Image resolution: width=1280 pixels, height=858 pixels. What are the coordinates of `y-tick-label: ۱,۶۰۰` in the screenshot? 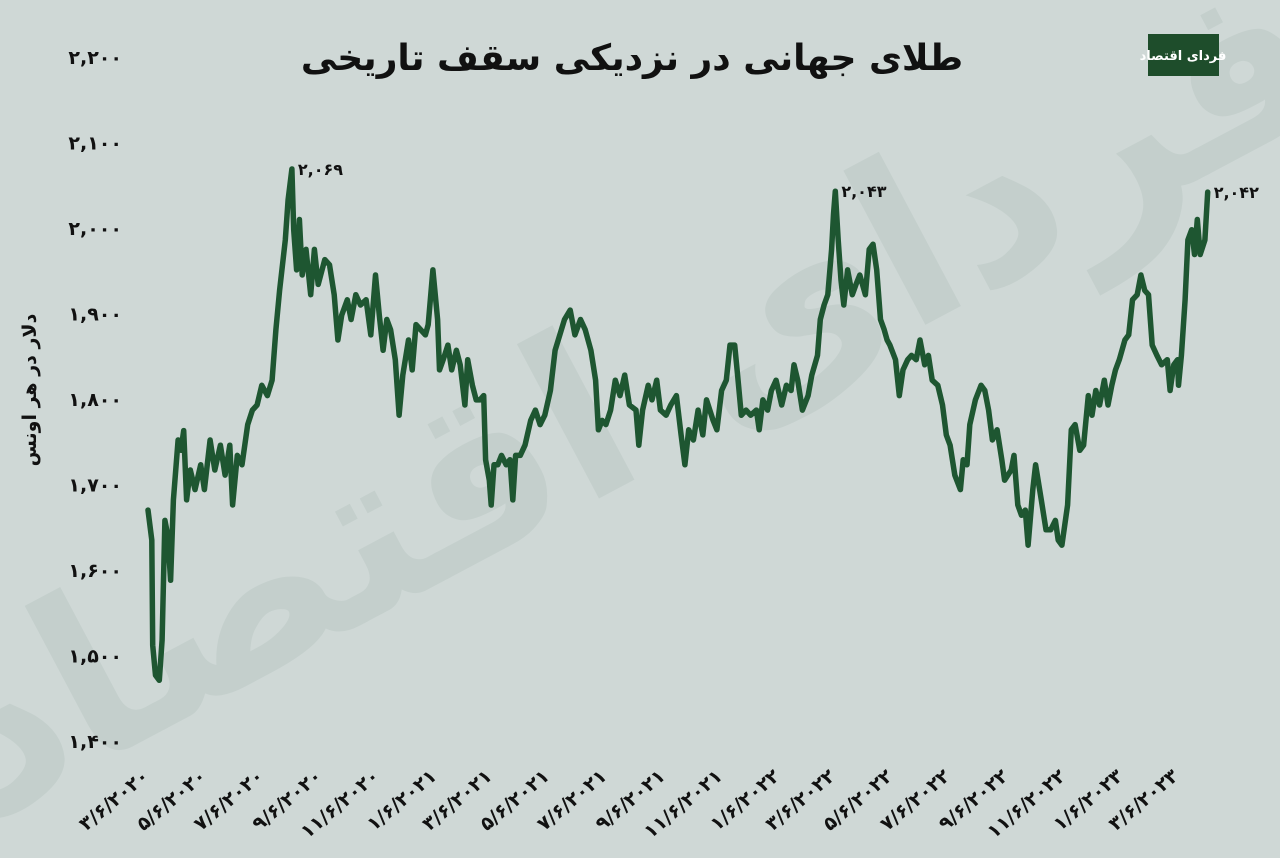 It's located at (95, 571).